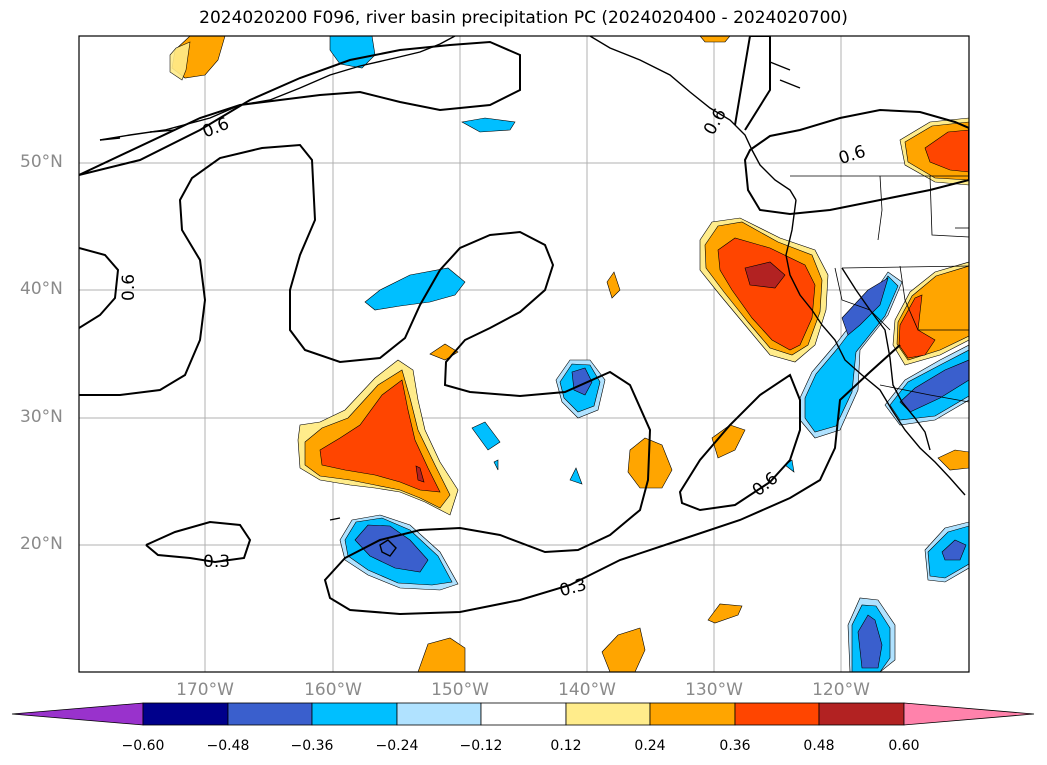 This screenshot has height=765, width=1047. I want to click on colorbar-low-extend, so click(77, 714).